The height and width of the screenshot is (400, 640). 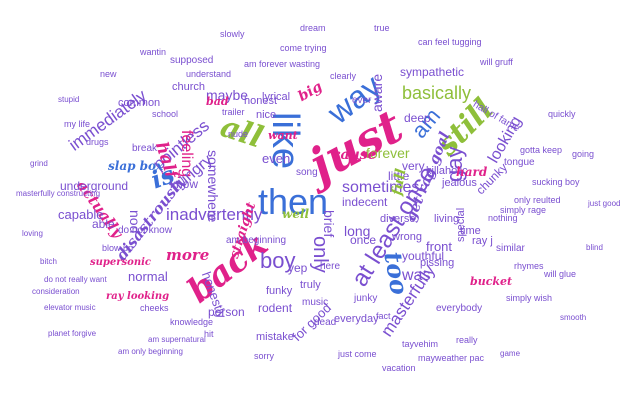 What do you see at coordinates (529, 266) in the screenshot?
I see `word-rhymes: rhymes` at bounding box center [529, 266].